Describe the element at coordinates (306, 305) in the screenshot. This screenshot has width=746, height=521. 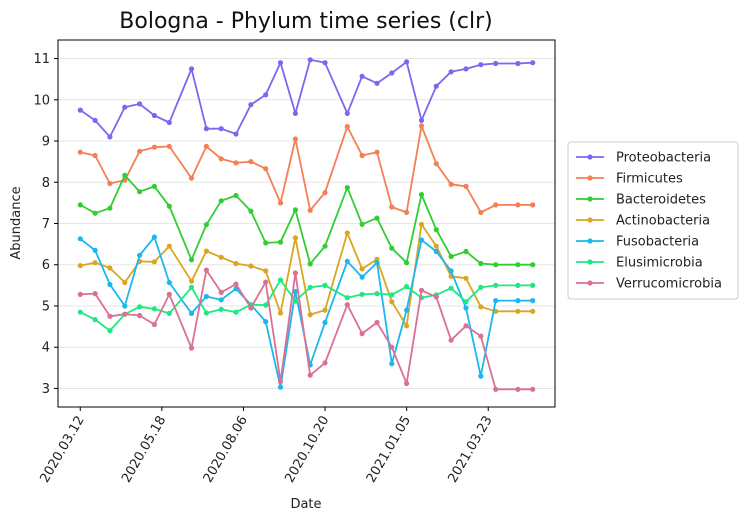
I see `series-elusimicrobia` at that location.